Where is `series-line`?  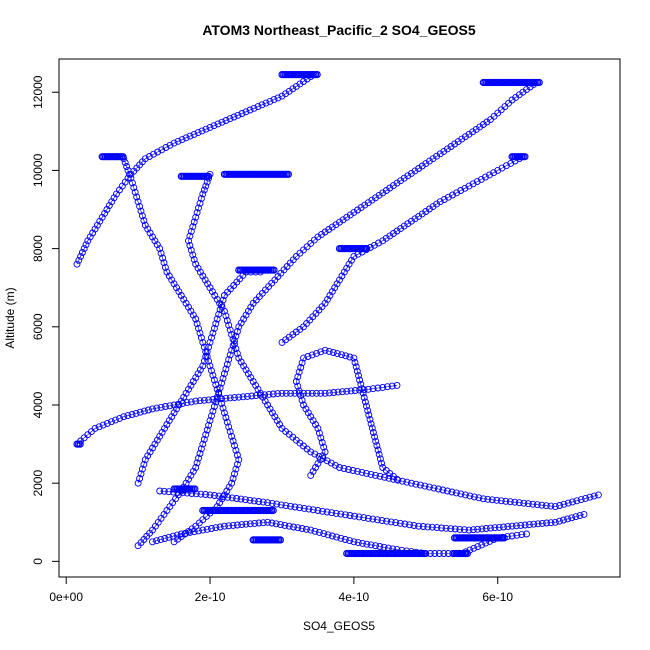 series-line is located at coordinates (237, 415).